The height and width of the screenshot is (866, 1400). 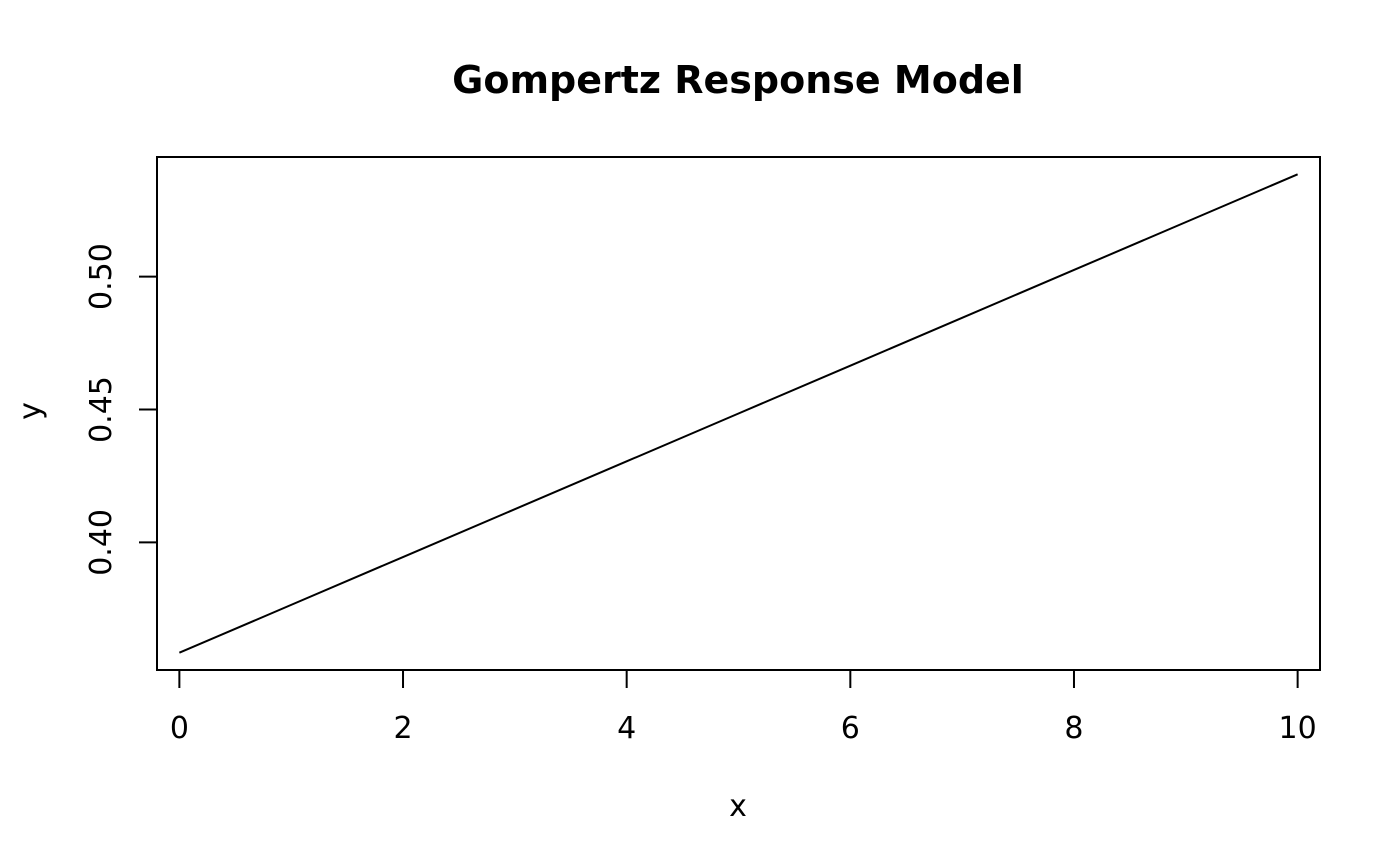 I want to click on x-tick-label: 0, so click(x=179, y=728).